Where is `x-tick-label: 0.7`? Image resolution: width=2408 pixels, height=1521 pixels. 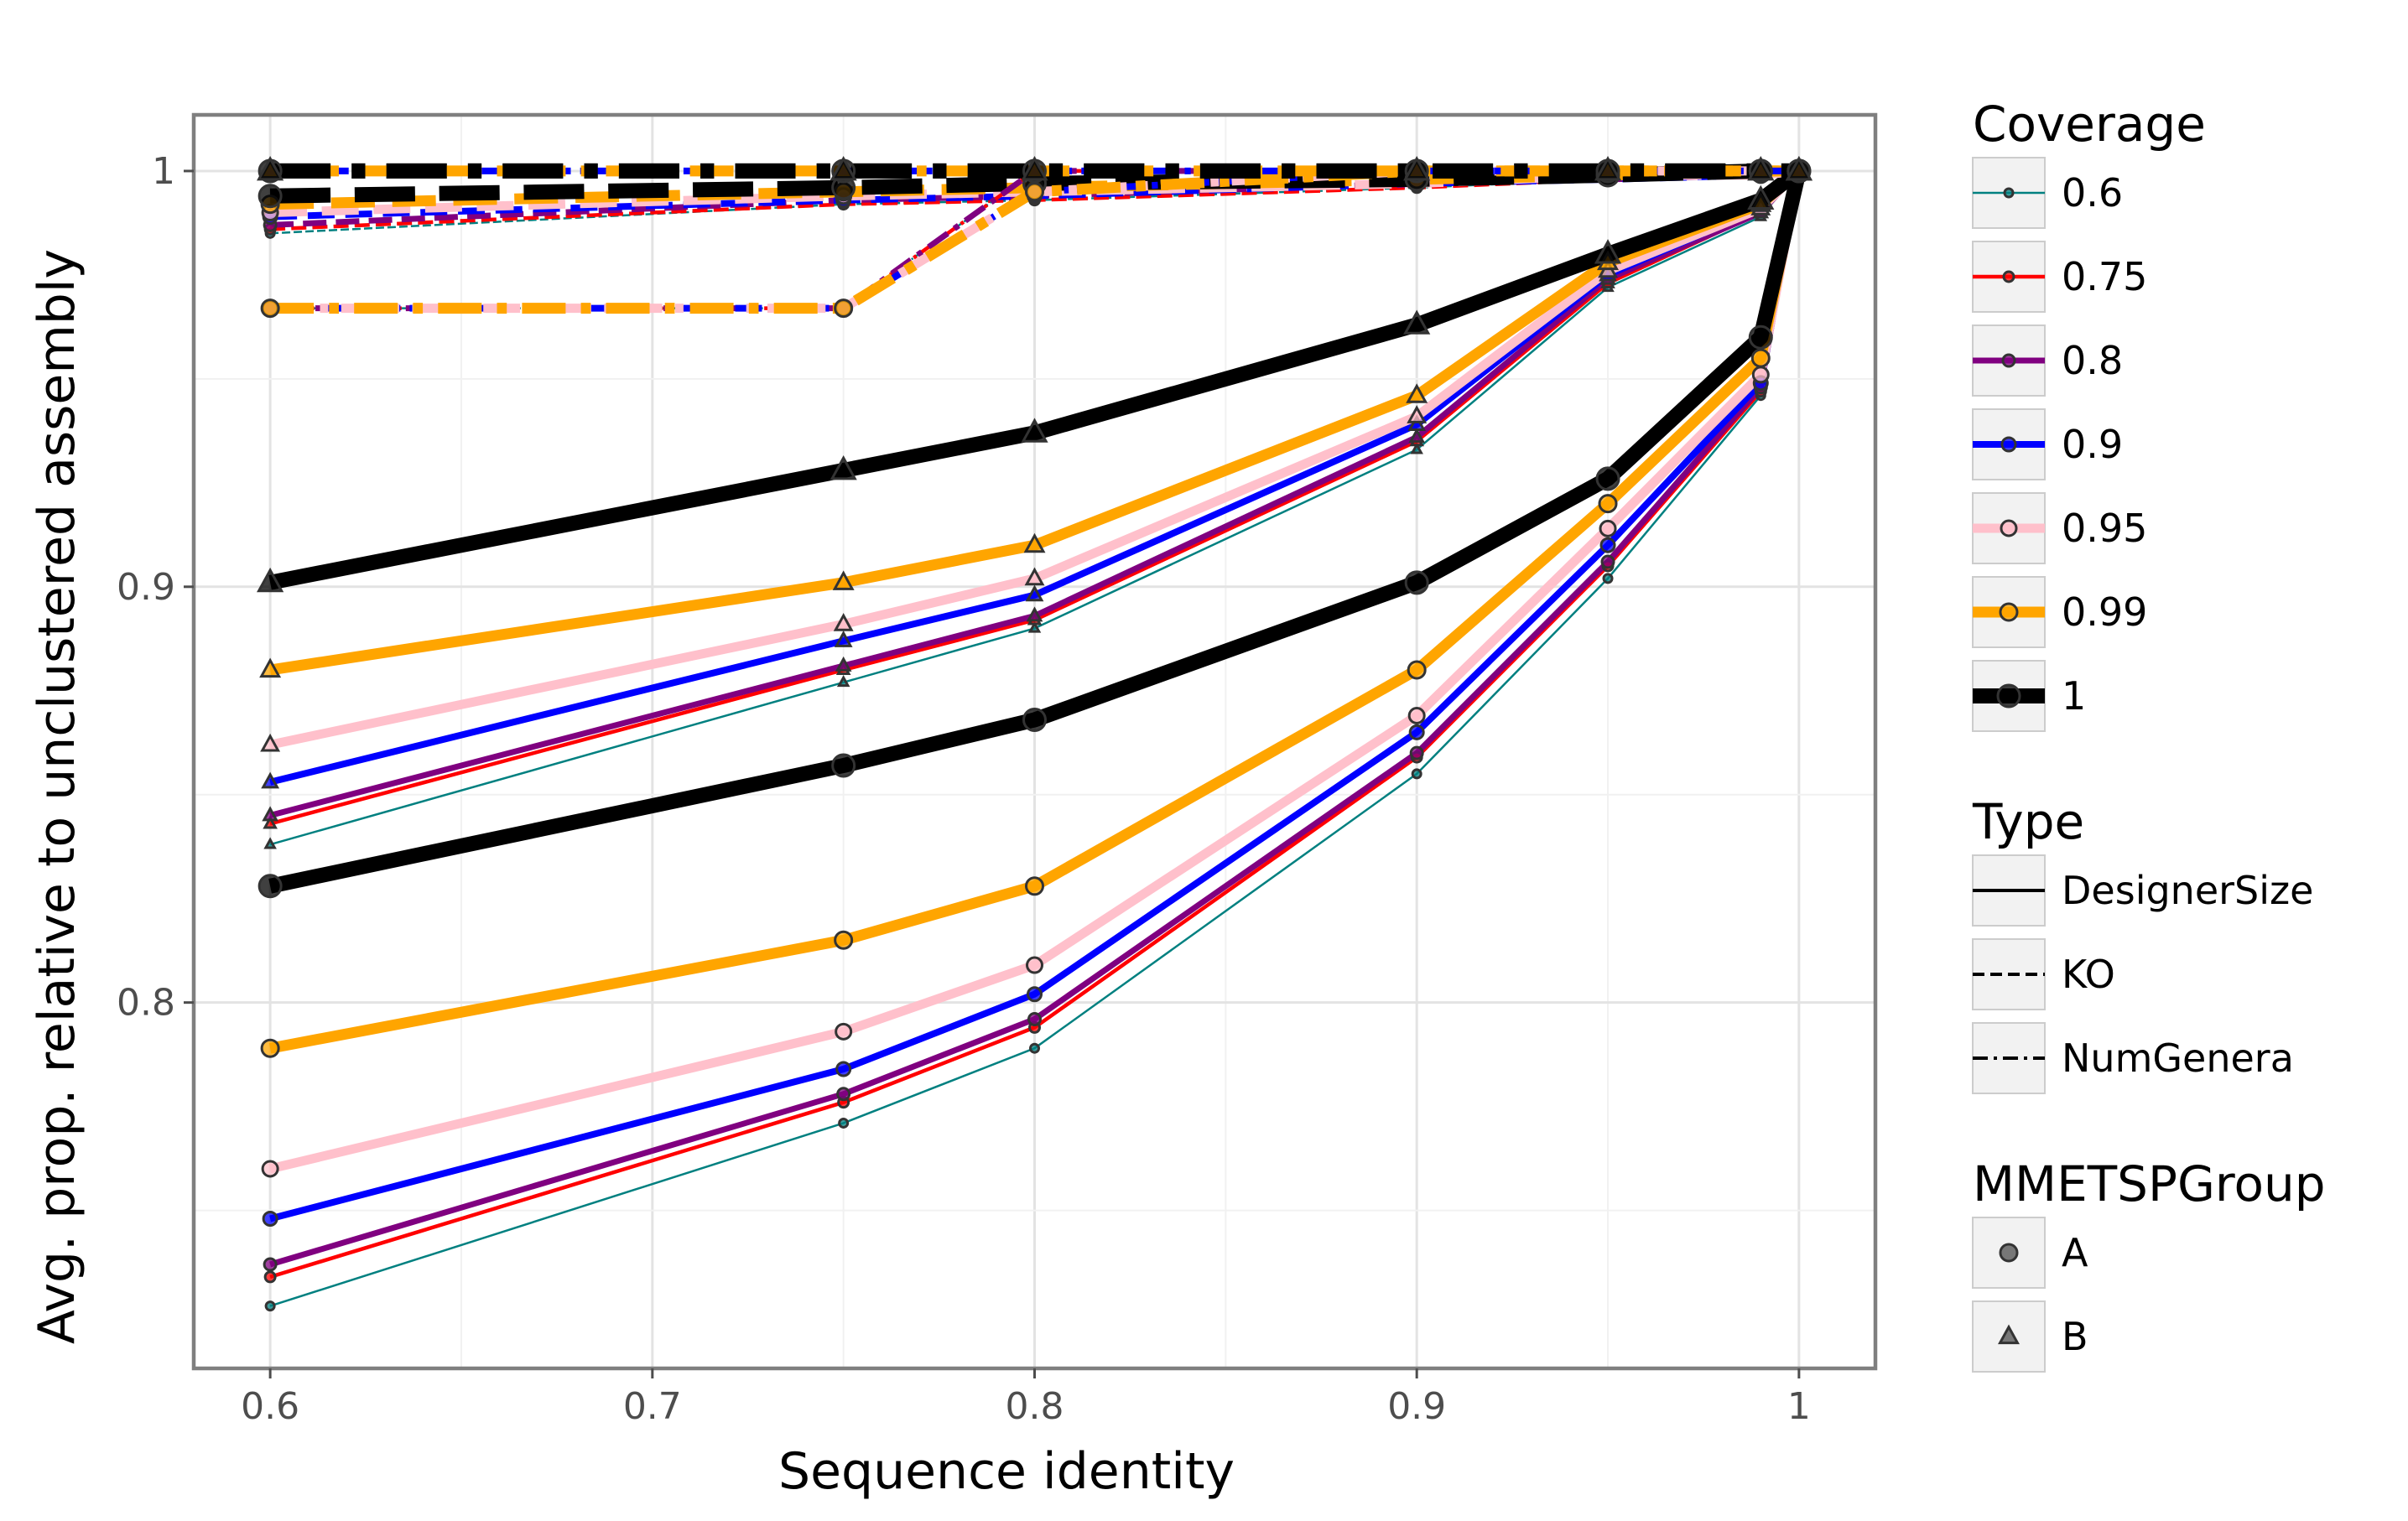 x-tick-label: 0.7 is located at coordinates (653, 1406).